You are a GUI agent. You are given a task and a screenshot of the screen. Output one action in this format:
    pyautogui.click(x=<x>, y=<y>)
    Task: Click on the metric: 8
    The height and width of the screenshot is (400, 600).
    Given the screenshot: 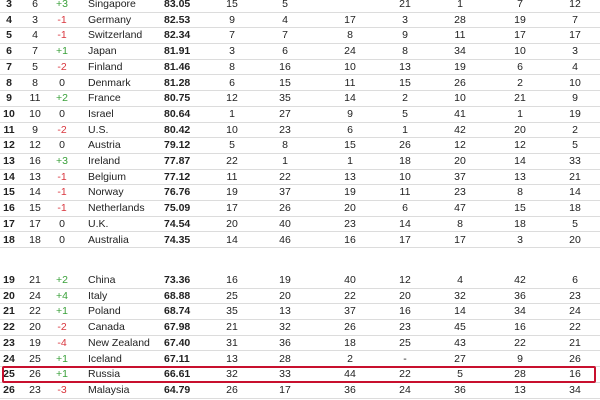 What is the action you would take?
    pyautogui.click(x=350, y=35)
    